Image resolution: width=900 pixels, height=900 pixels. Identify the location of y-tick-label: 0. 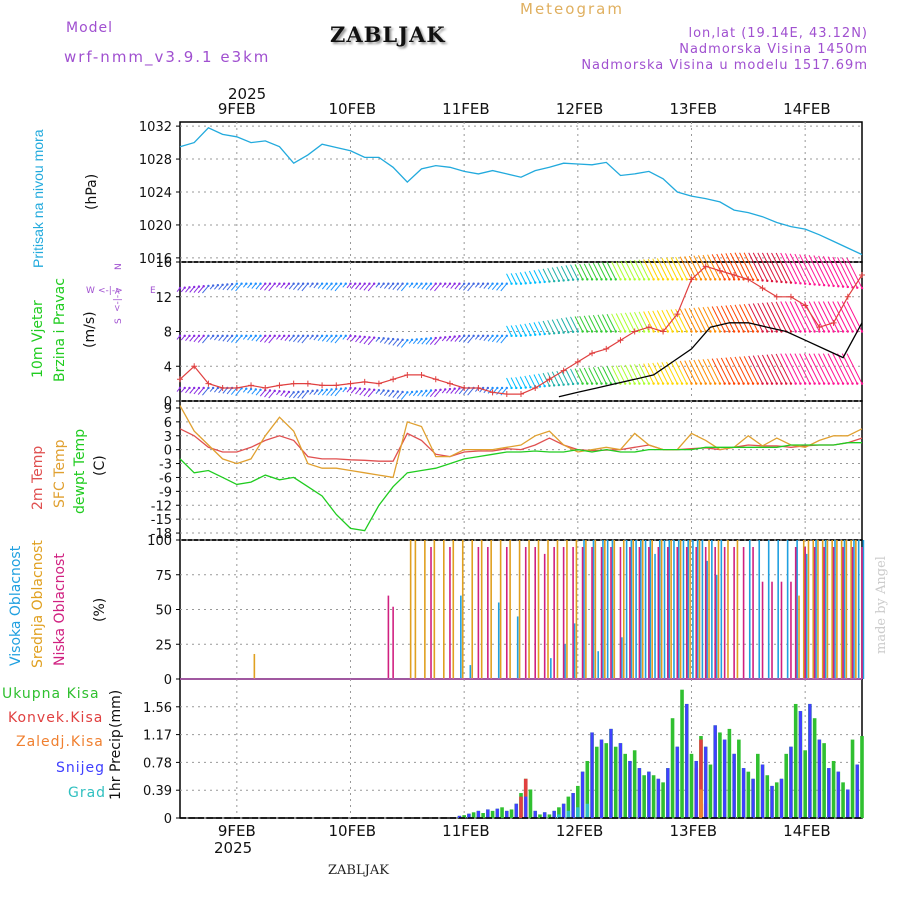
(168, 451).